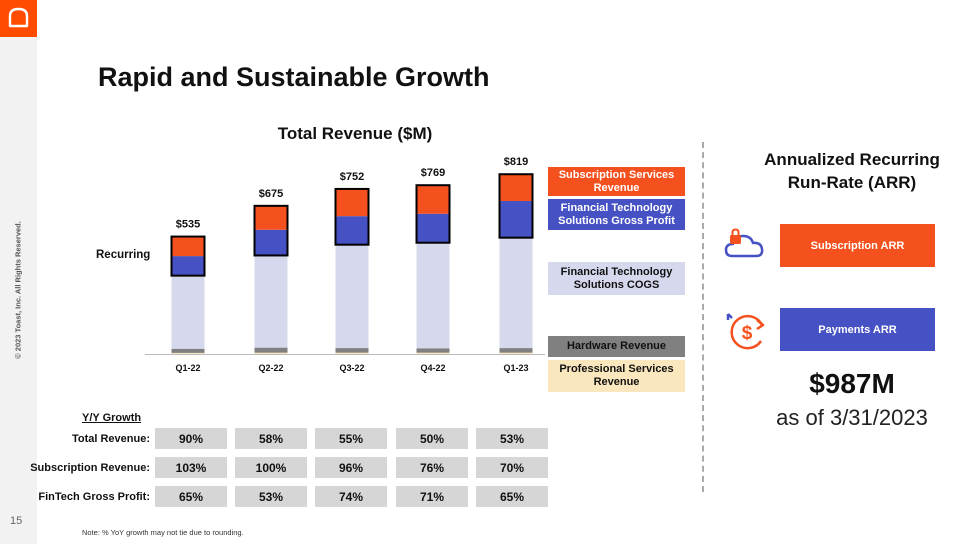 The image size is (968, 544). I want to click on toast-logo, so click(18, 18).